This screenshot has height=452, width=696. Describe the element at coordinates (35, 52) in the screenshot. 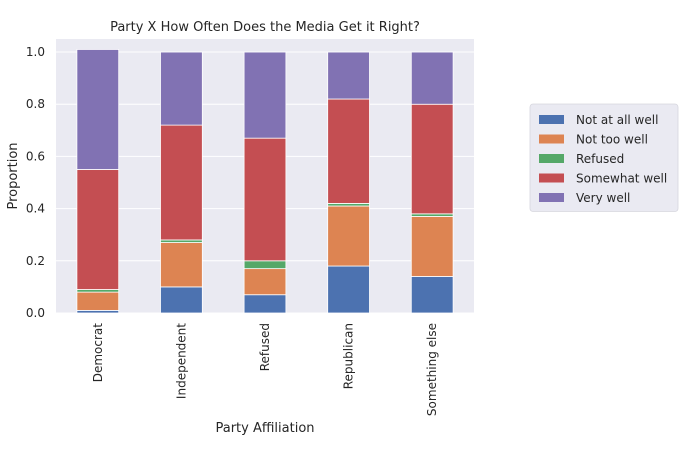

I see `y-tick-label: 1.0` at that location.